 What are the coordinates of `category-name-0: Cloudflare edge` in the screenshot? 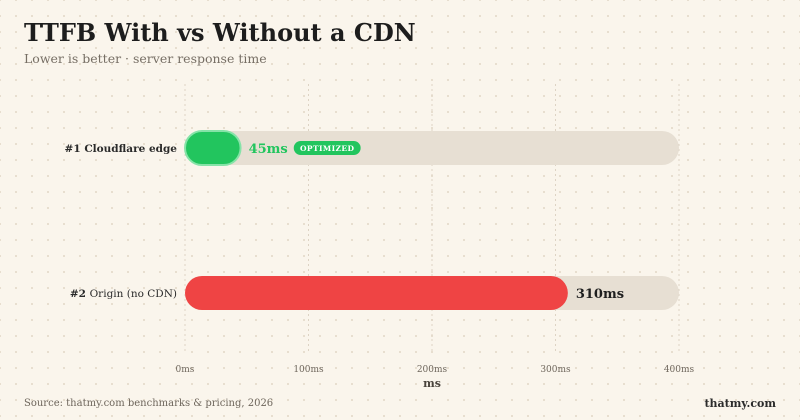 It's located at (130, 149).